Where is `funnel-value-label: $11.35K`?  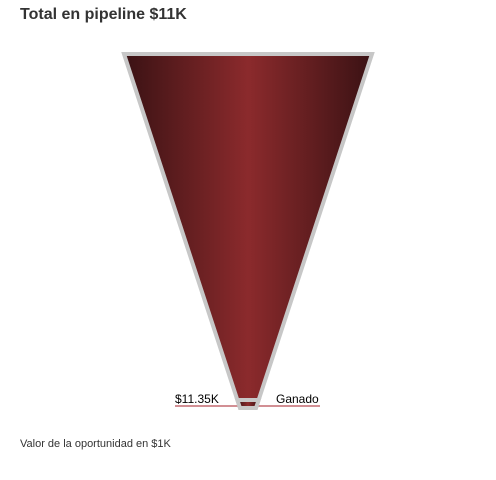
funnel-value-label: $11.35K is located at coordinates (197, 399).